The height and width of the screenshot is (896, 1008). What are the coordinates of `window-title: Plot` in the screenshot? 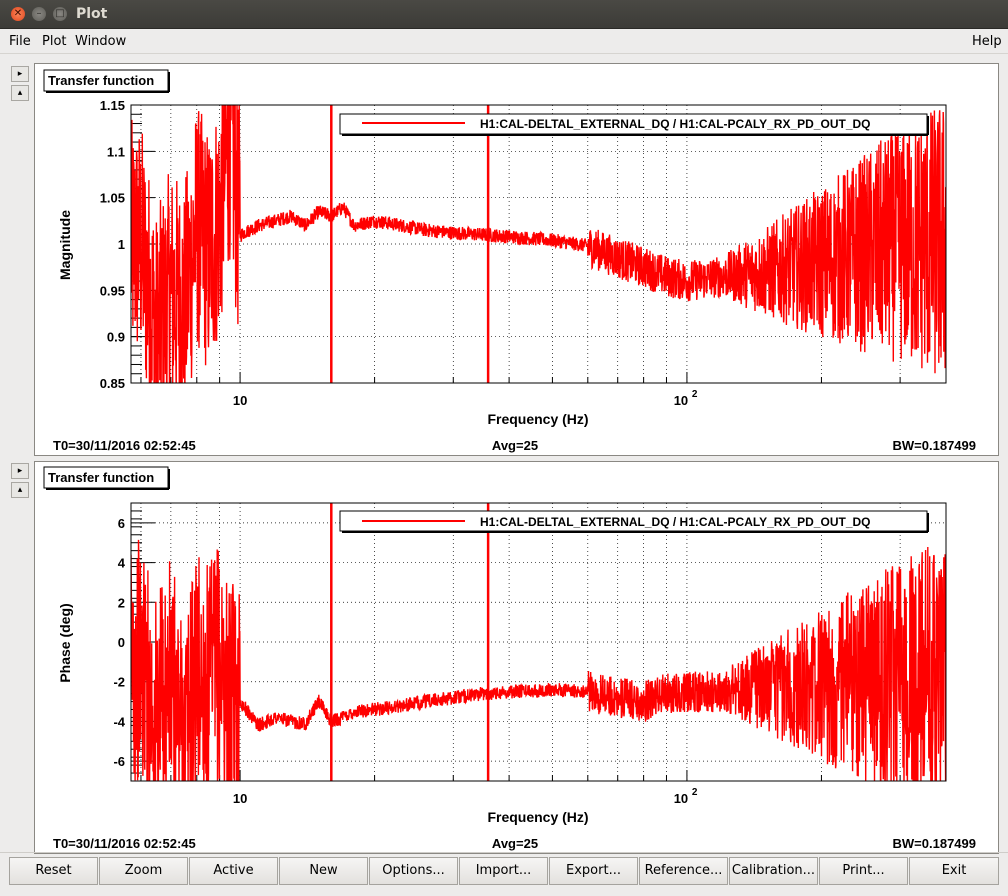 It's located at (92, 14).